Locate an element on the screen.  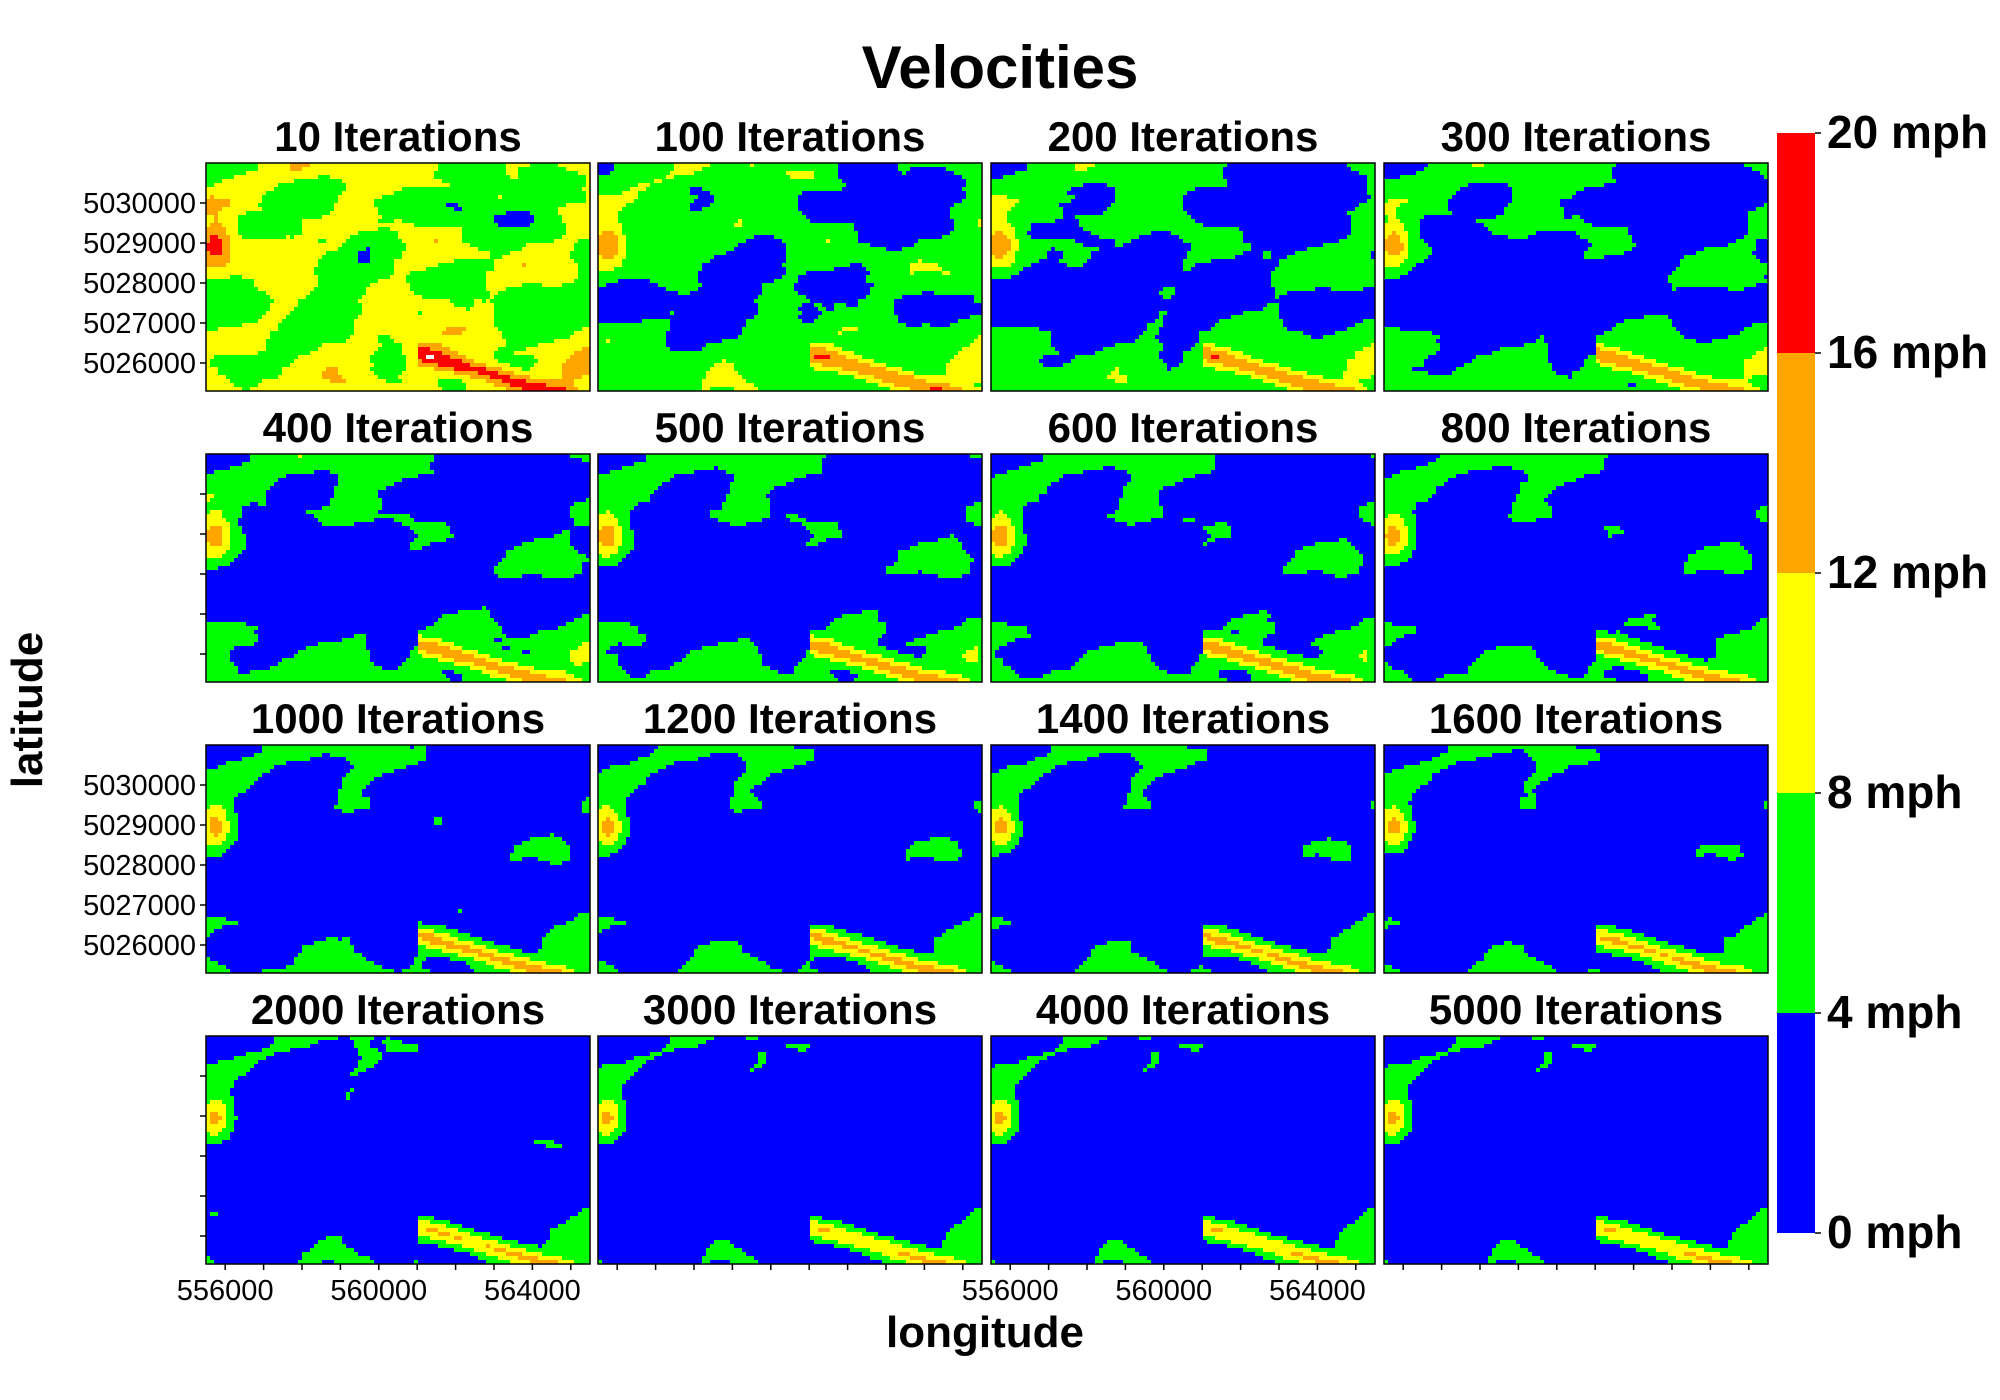
panel: 3000 Iterations is located at coordinates (790, 1128).